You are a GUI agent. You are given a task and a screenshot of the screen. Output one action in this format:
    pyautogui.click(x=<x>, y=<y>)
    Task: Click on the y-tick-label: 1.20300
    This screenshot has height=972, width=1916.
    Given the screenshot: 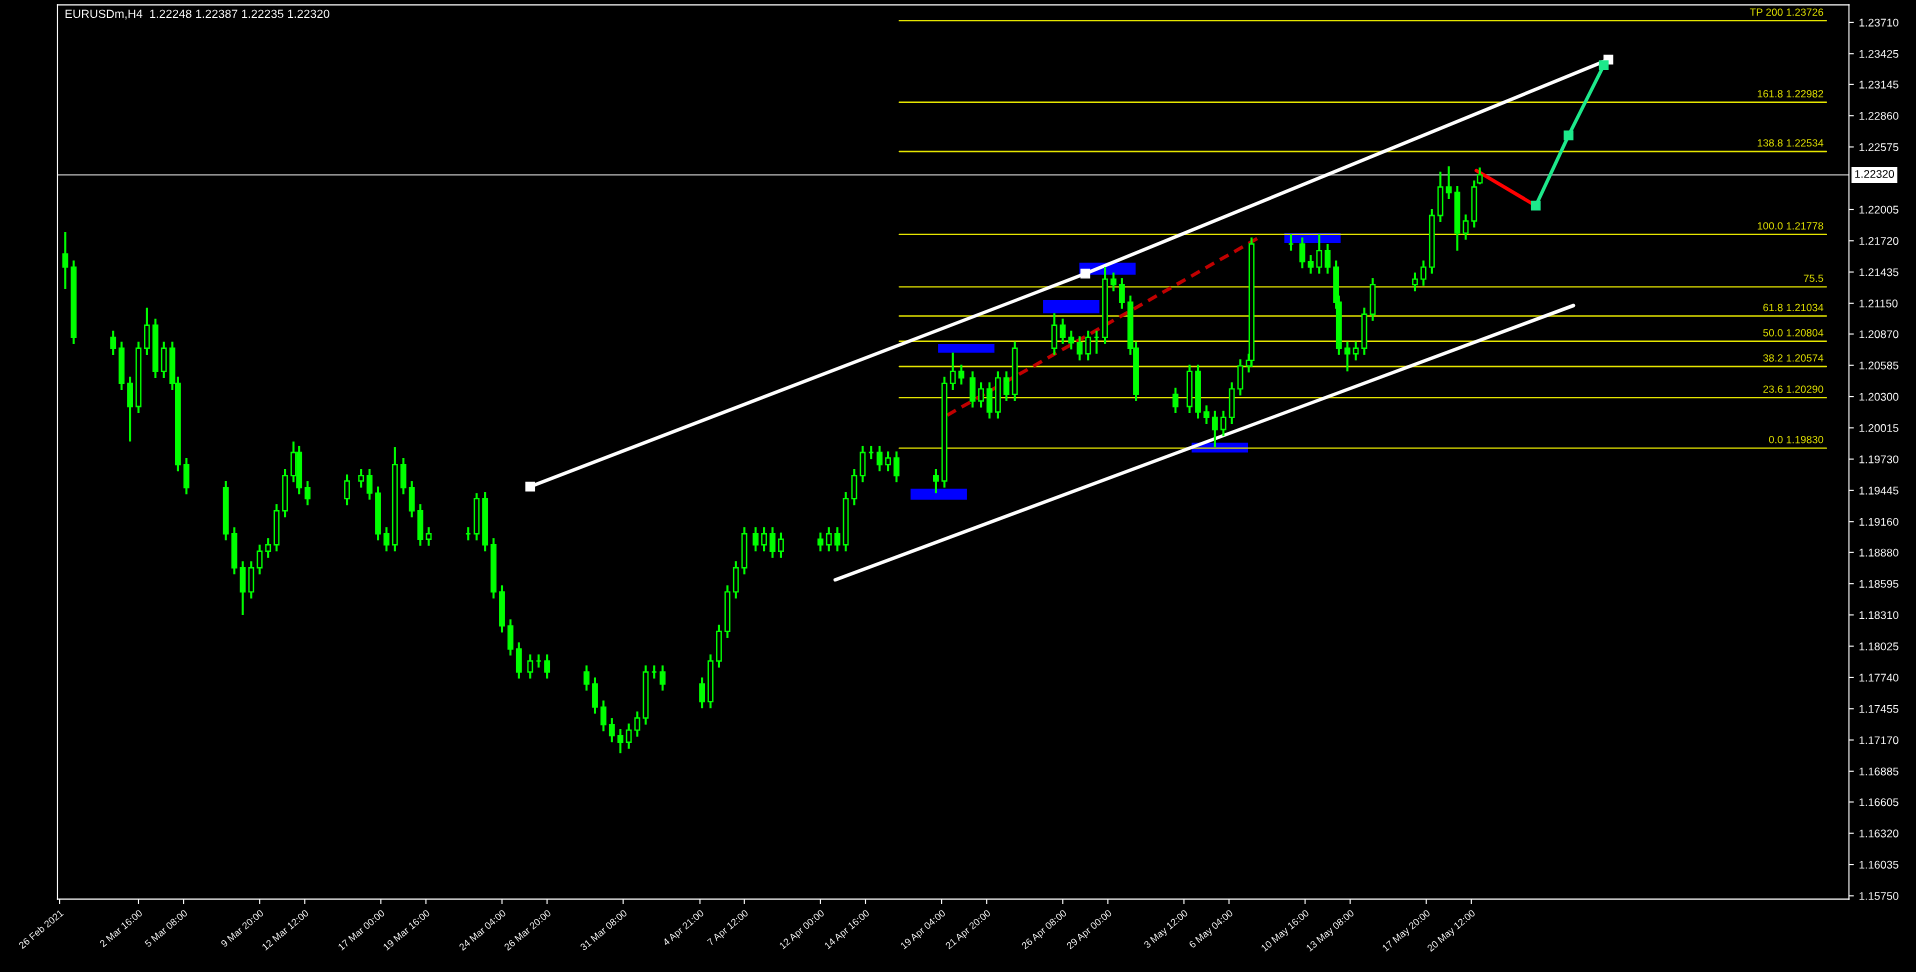 What is the action you would take?
    pyautogui.click(x=1879, y=396)
    